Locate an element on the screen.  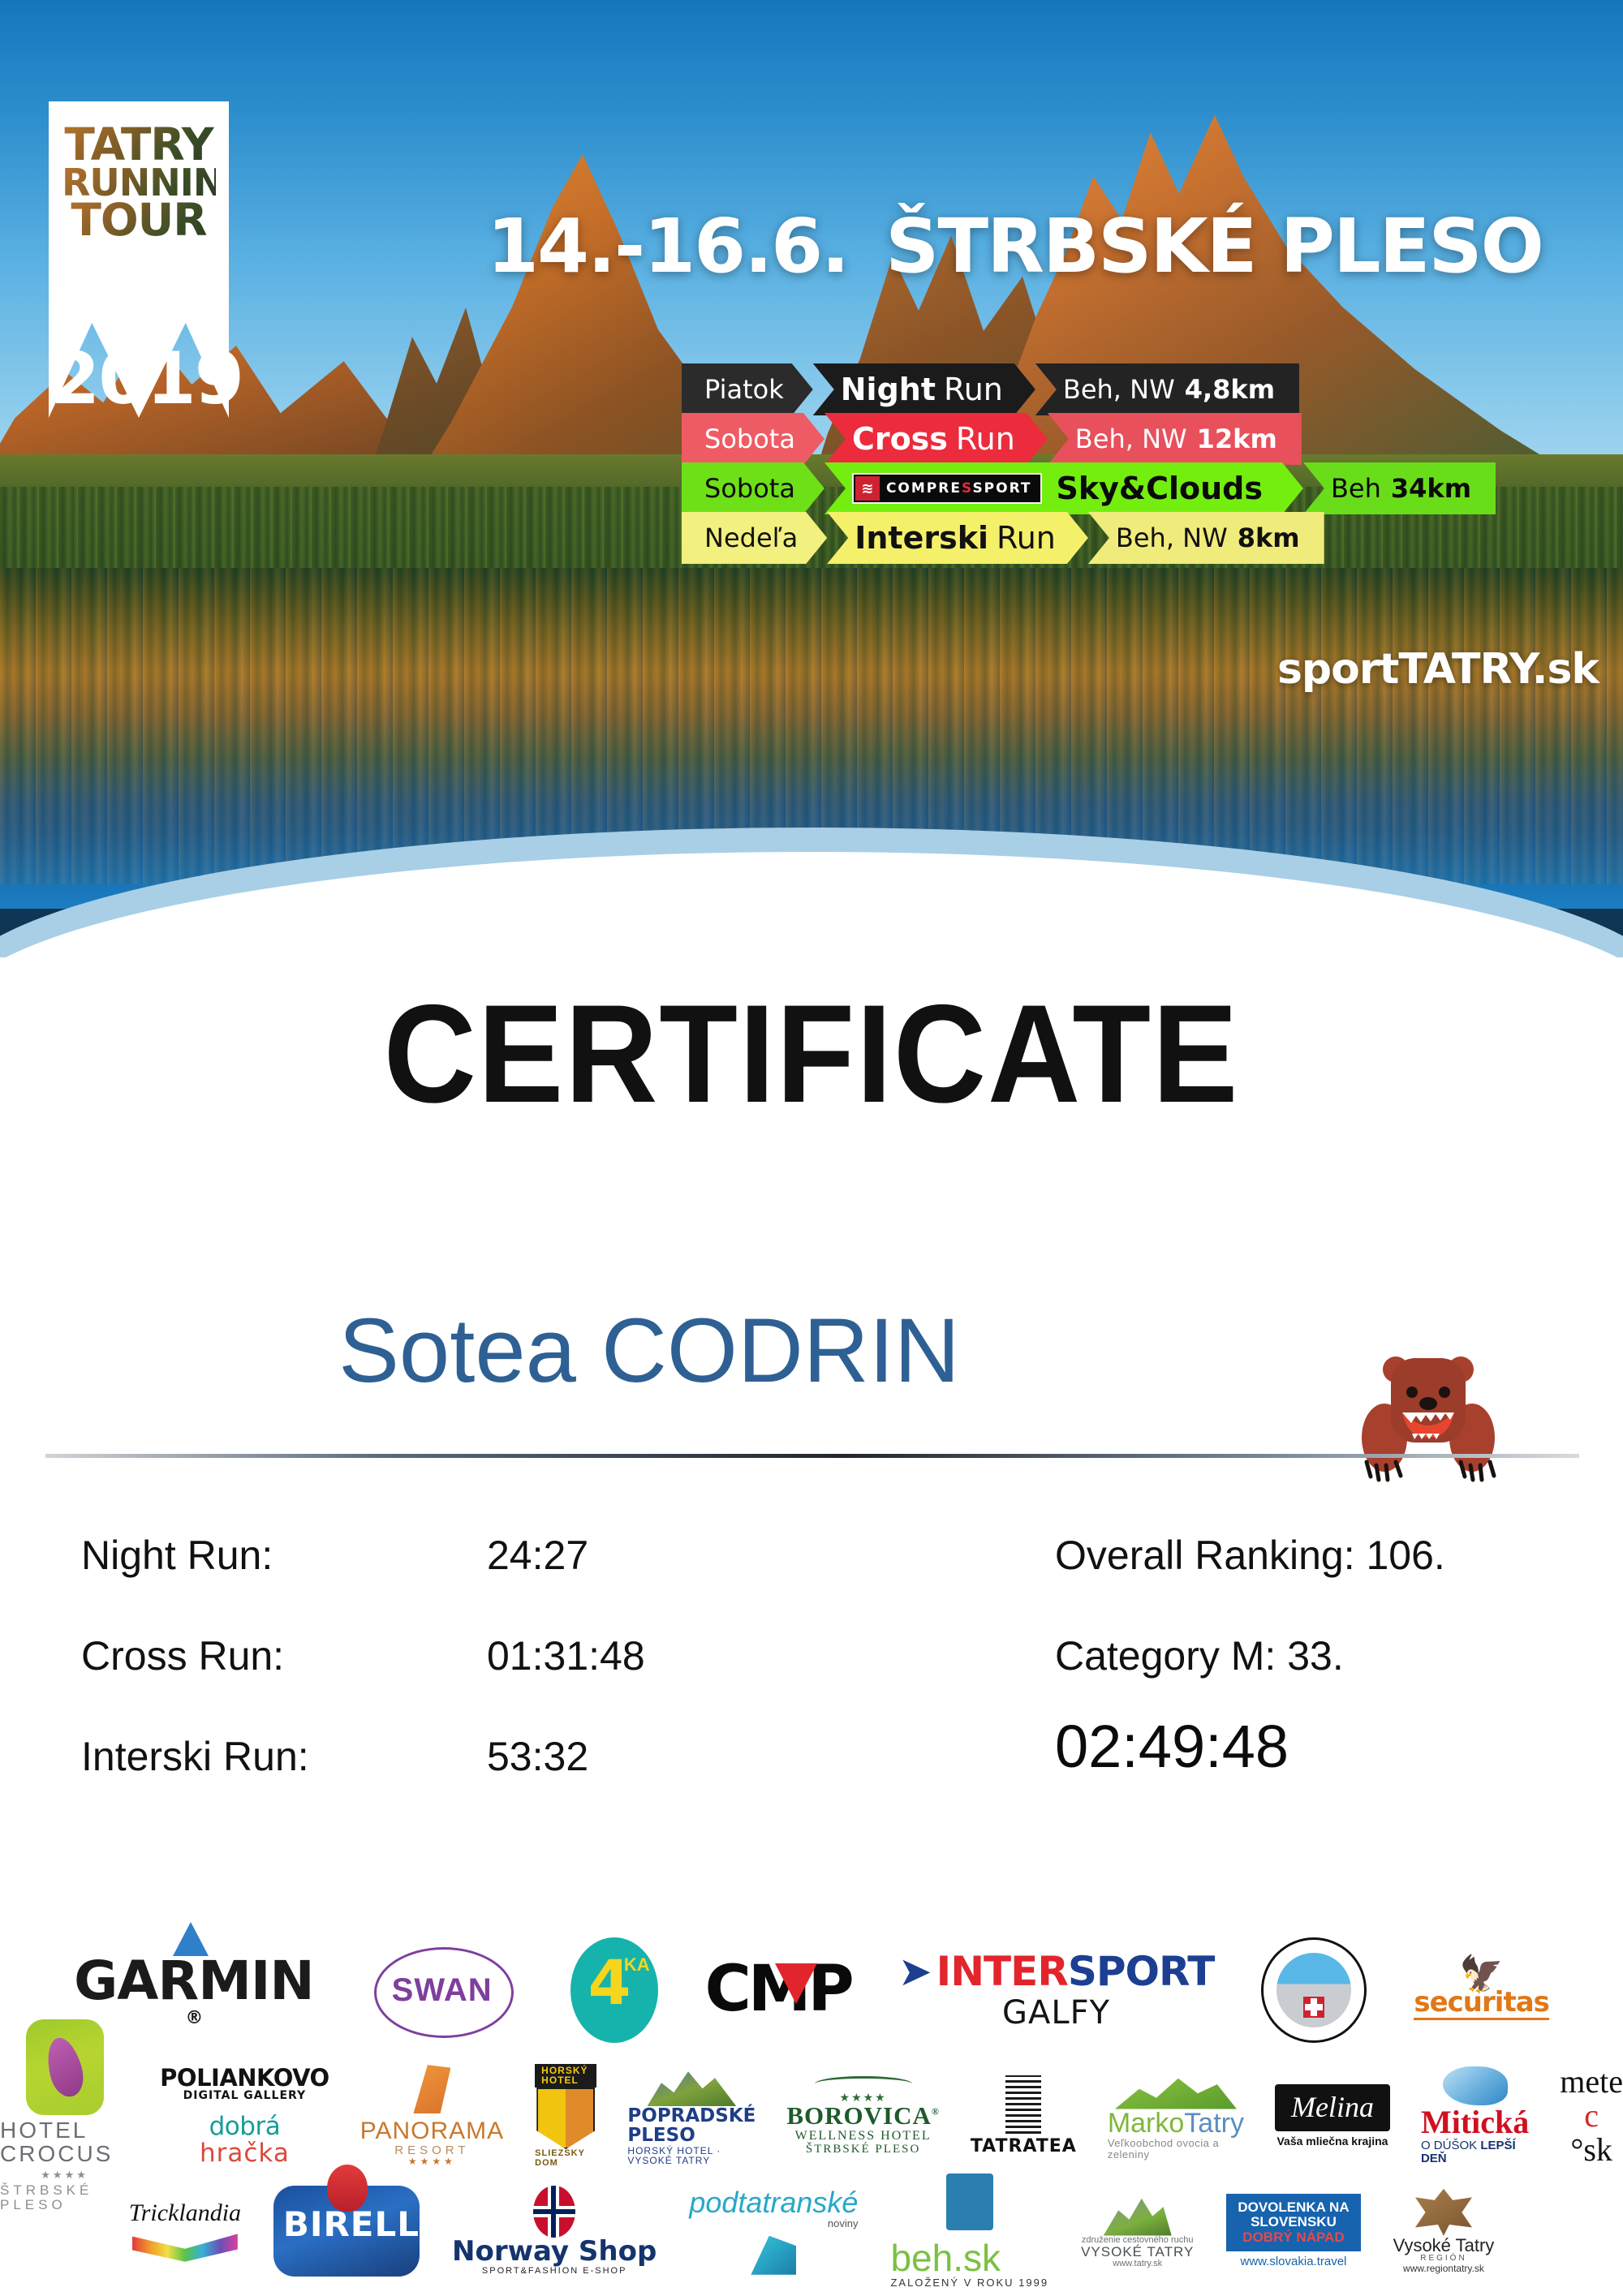
race-distance: Beh, NW 4,8km is located at coordinates (1167, 389).